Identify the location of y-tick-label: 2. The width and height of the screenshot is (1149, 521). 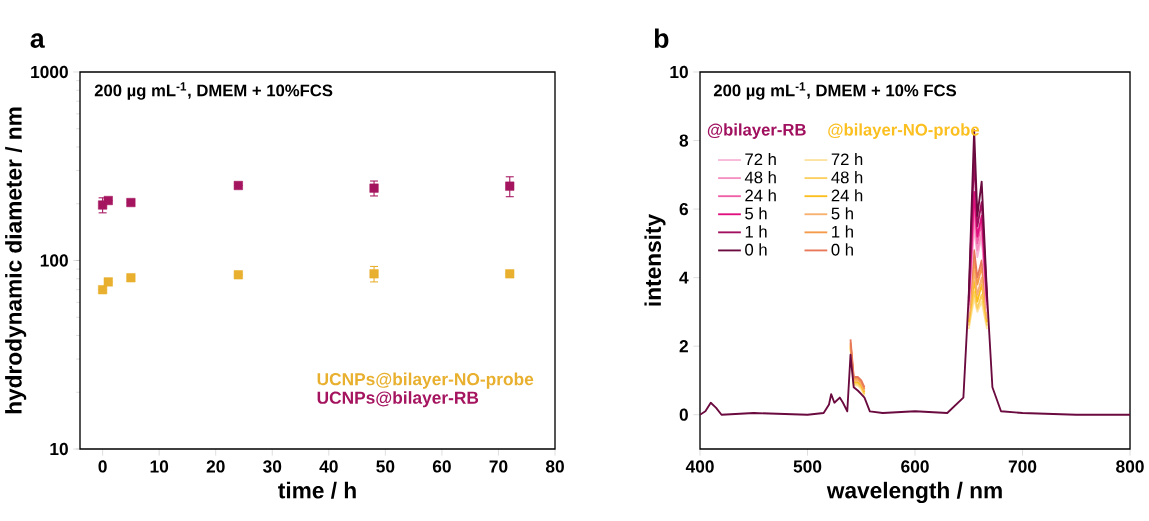
(683, 346).